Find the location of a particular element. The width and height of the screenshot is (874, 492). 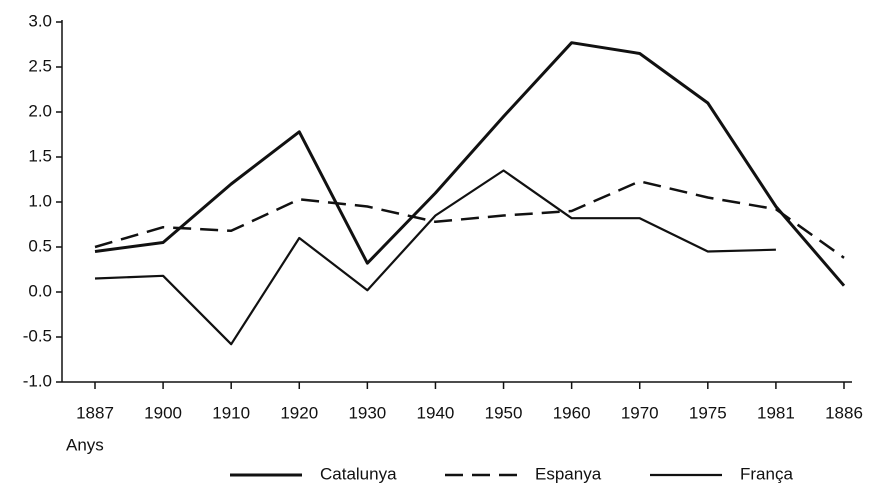

legend-label: Catalunya is located at coordinates (358, 473).